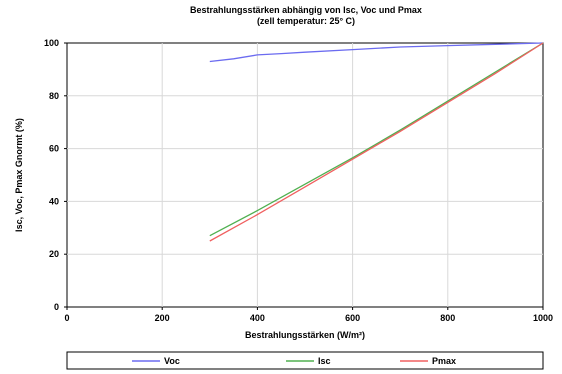  Describe the element at coordinates (444, 361) in the screenshot. I see `legend-label-pmax: Pmax` at that location.